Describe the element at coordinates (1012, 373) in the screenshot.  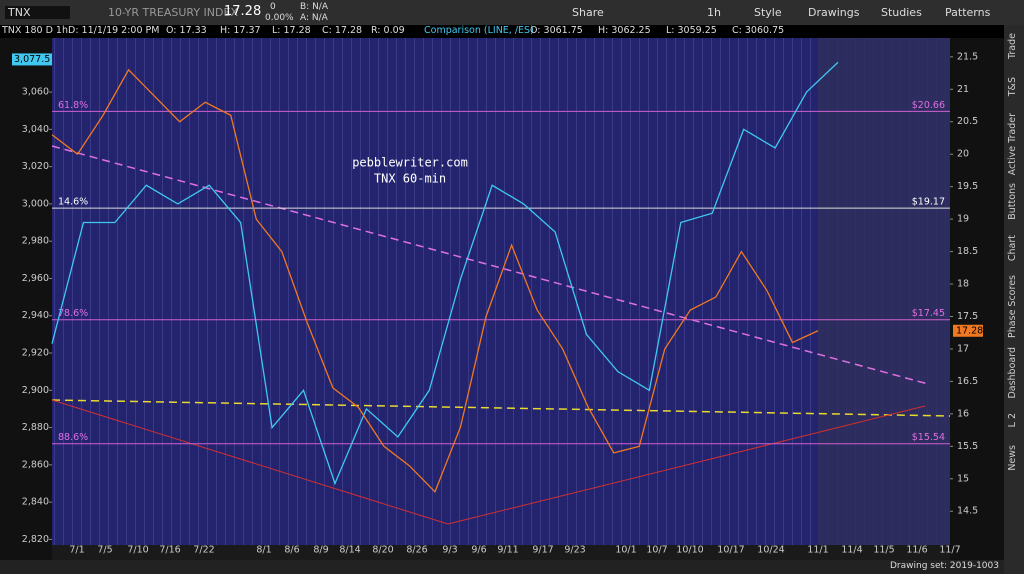
I see `side-tab: Dashboard` at that location.